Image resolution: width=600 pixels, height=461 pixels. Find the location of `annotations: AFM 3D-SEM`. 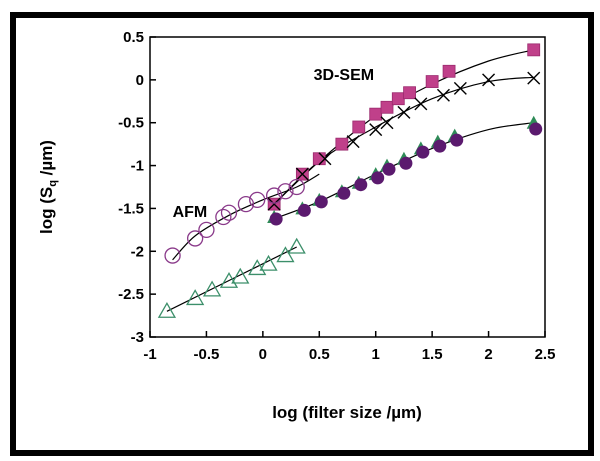

annotations: AFM 3D-SEM is located at coordinates (274, 144).